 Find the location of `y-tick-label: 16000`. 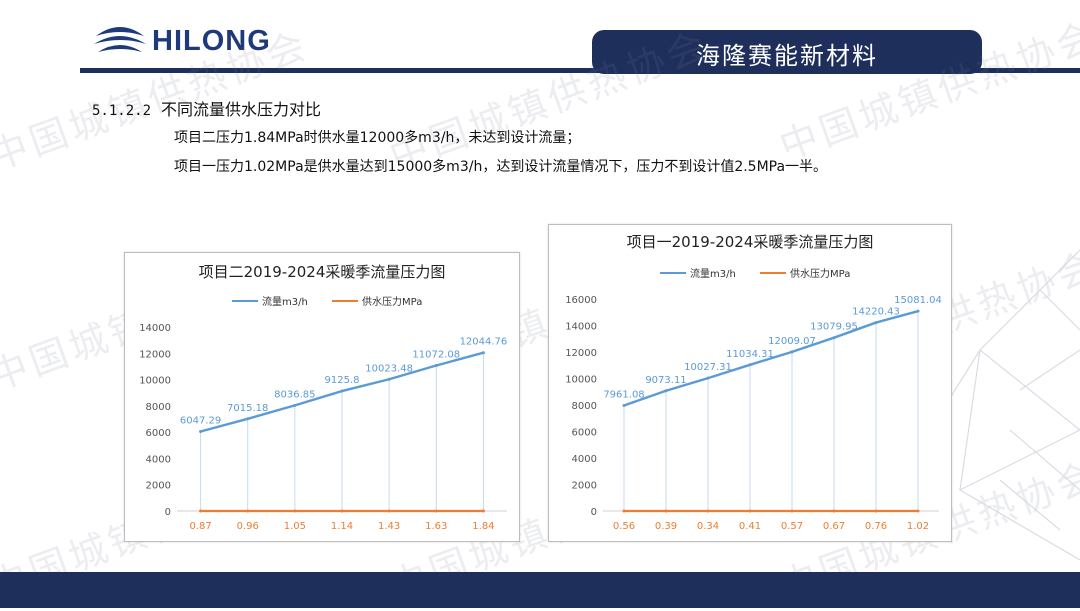

y-tick-label: 16000 is located at coordinates (581, 300).